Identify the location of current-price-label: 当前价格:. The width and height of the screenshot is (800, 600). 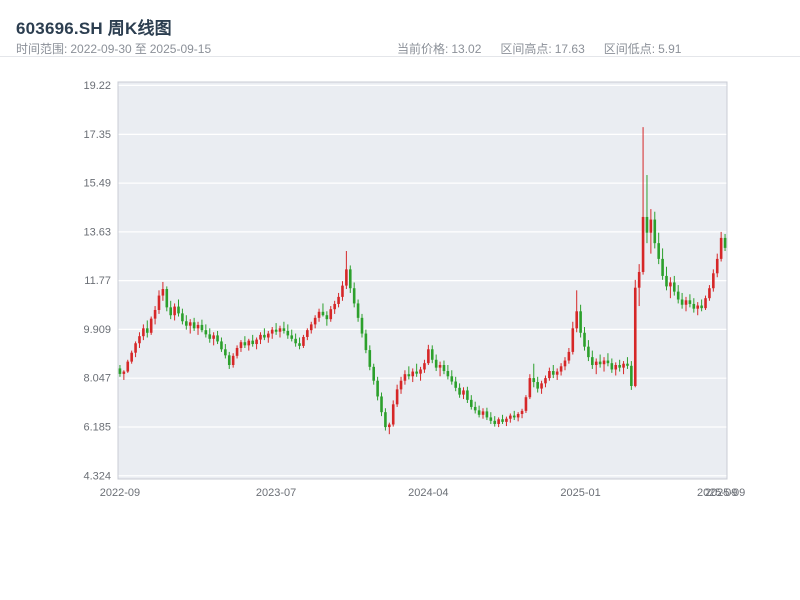
(423, 49).